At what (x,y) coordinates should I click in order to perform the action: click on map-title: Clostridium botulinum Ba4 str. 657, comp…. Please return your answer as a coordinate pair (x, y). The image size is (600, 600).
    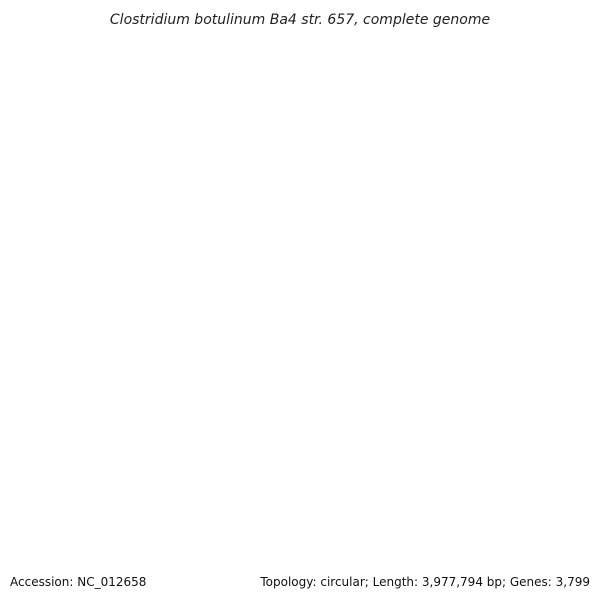
    Looking at the image, I should click on (300, 20).